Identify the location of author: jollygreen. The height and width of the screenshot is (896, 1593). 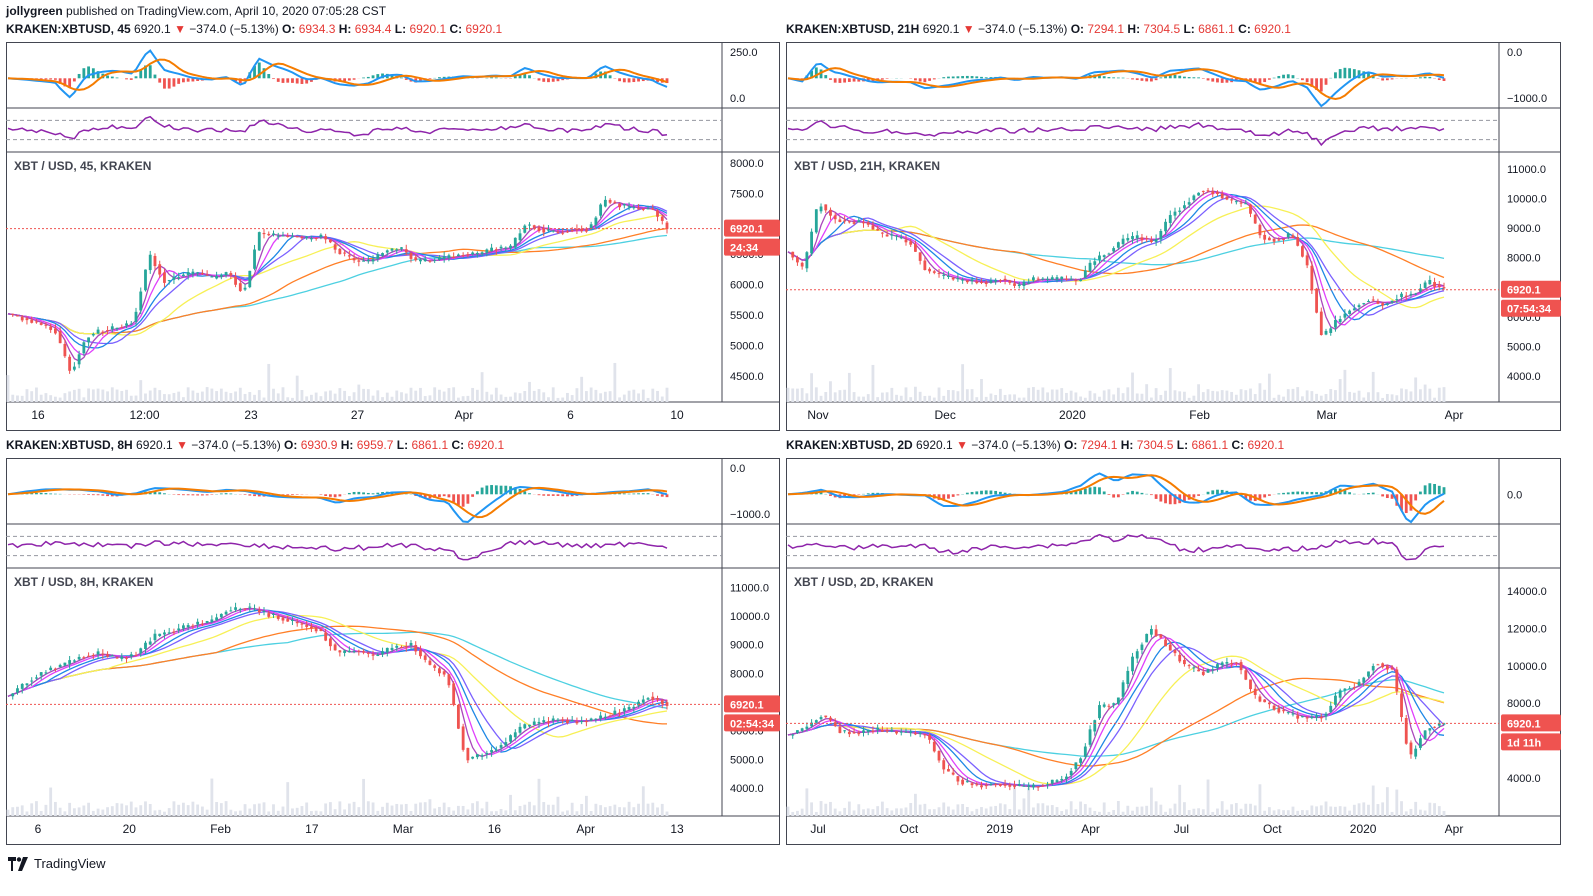
(34, 11).